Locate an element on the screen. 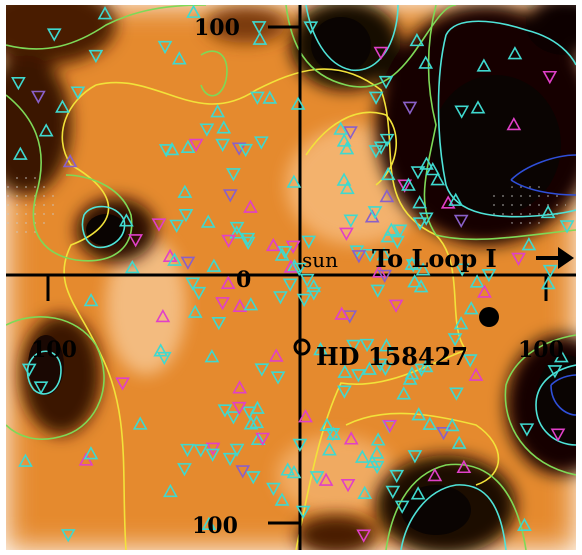 This screenshot has height=555, width=582. sun-label: sun is located at coordinates (320, 260).